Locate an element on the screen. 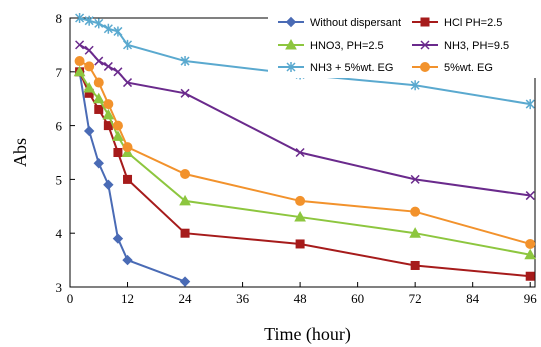  y-tick-label: 5 is located at coordinates (59, 179).